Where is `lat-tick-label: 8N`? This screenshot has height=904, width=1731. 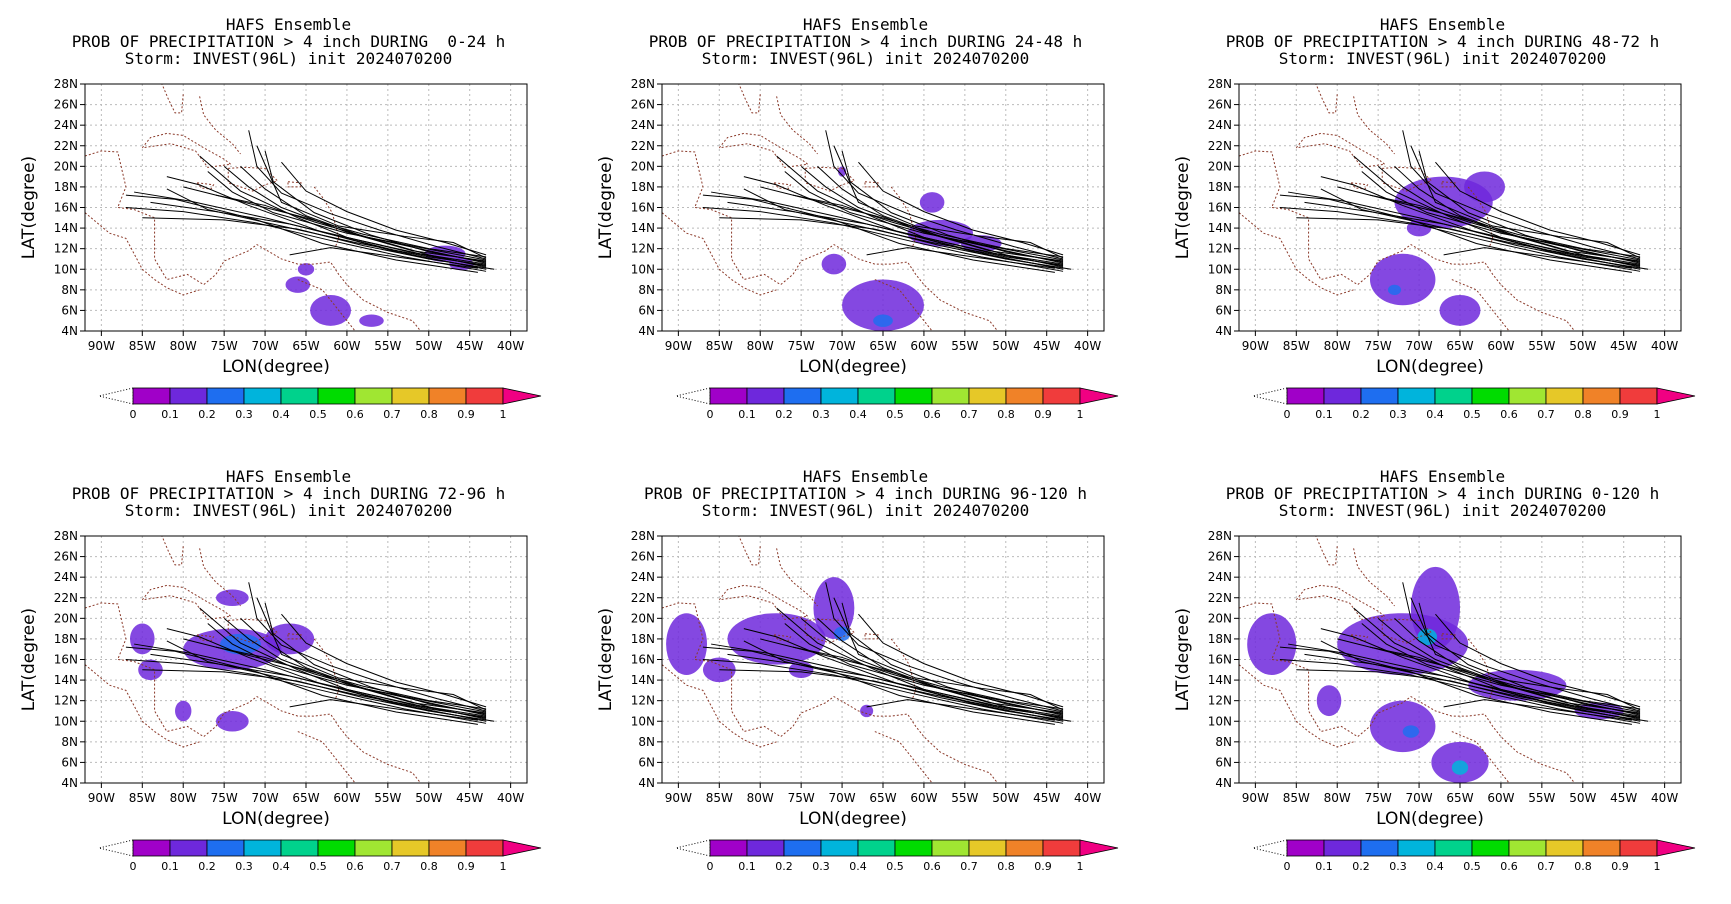 lat-tick-label: 8N is located at coordinates (69, 290).